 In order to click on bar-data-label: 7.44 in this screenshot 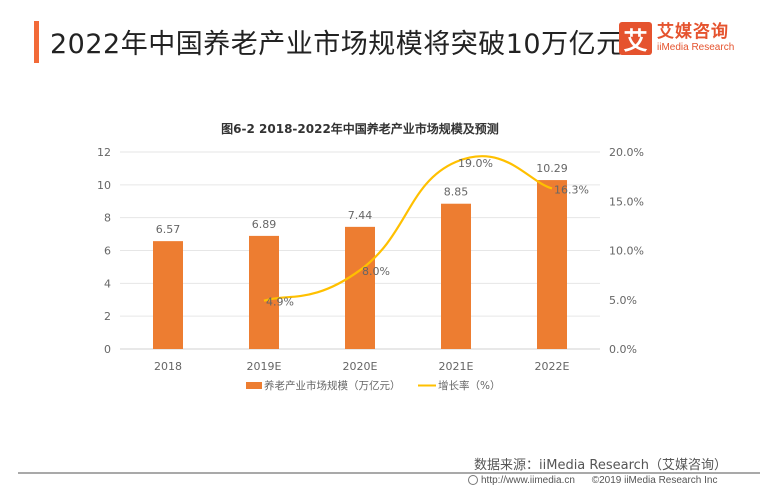, I will do `click(360, 215)`.